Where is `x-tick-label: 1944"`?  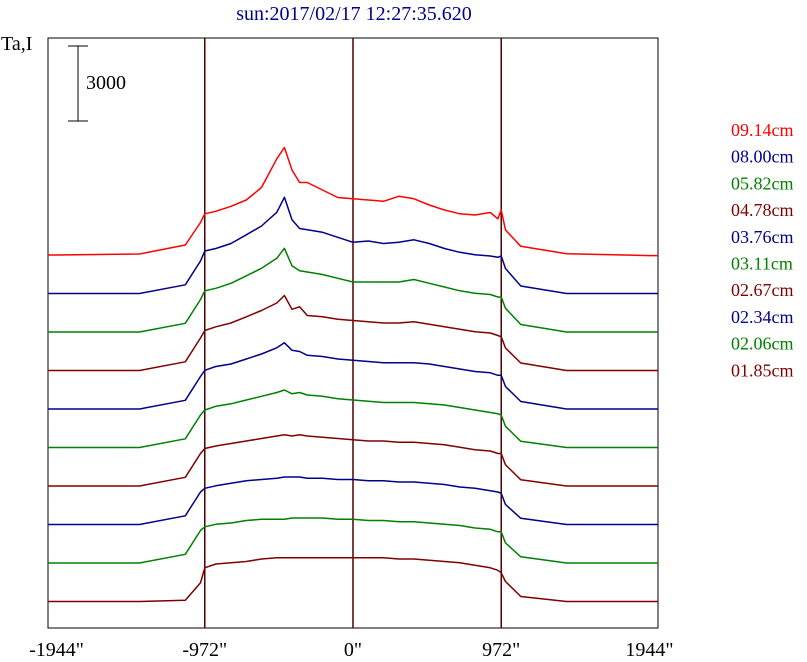 x-tick-label: 1944" is located at coordinates (649, 650).